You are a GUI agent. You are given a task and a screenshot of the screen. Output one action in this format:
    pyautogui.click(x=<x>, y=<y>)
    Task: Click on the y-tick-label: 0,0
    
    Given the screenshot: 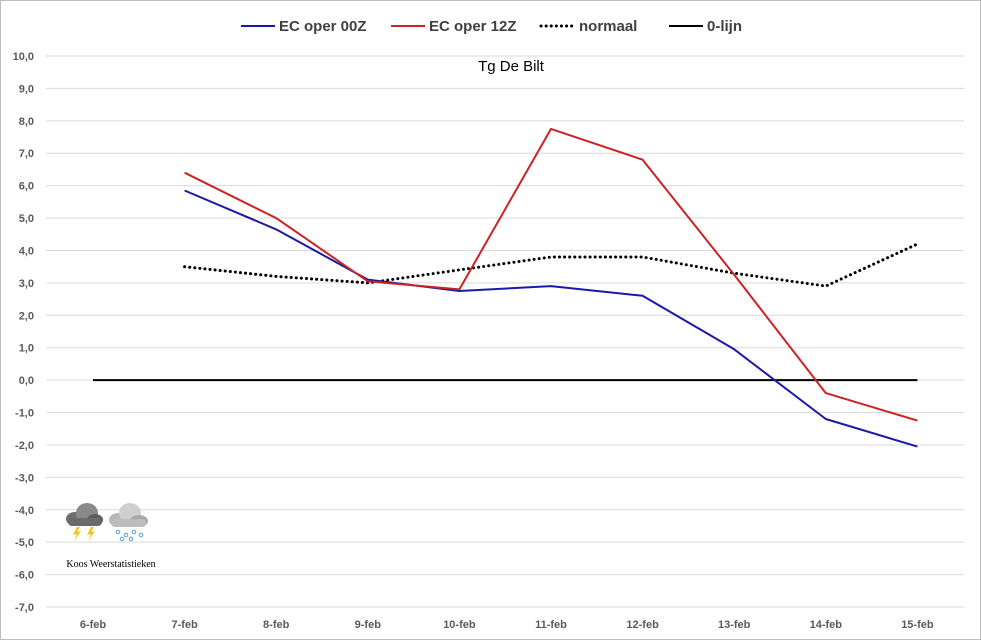 What is the action you would take?
    pyautogui.click(x=26, y=381)
    